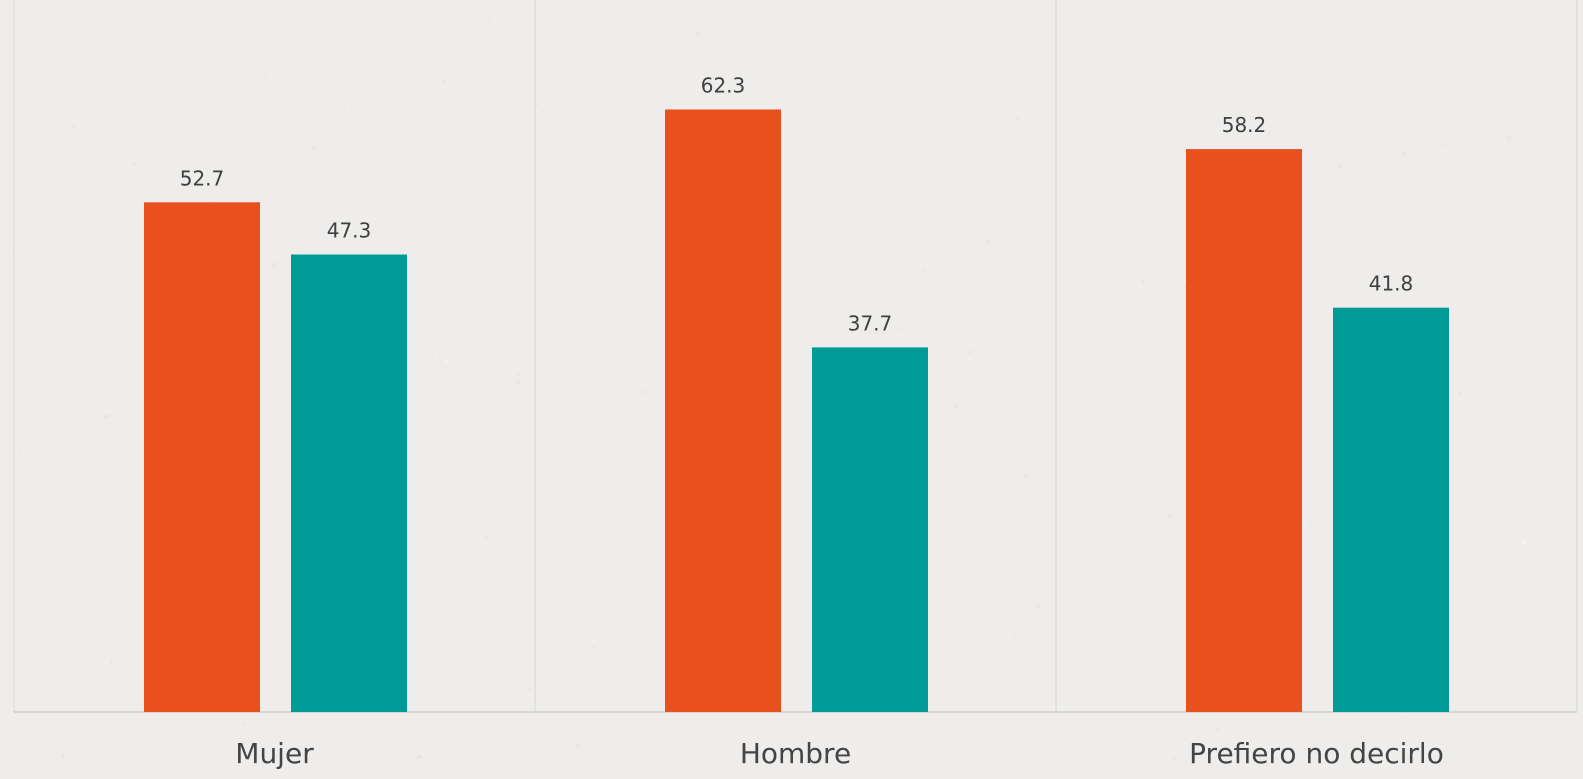  Describe the element at coordinates (839, 753) in the screenshot. I see `category-labels: Mujer Hombre Prefiero no decirlo` at that location.